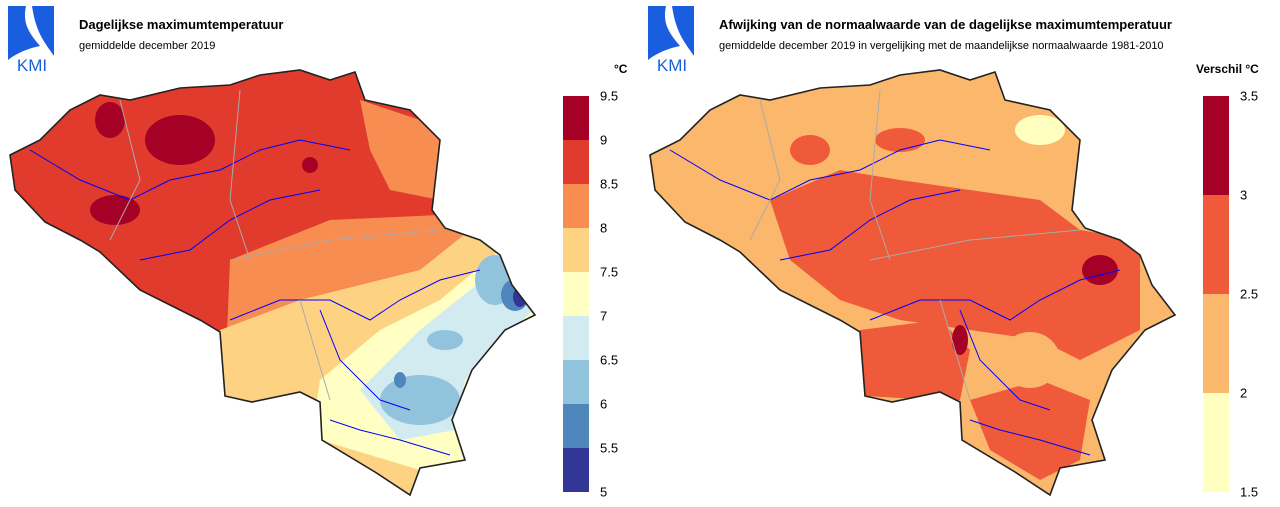  Describe the element at coordinates (1249, 492) in the screenshot. I see `legend-tick-label: 1.5` at that location.